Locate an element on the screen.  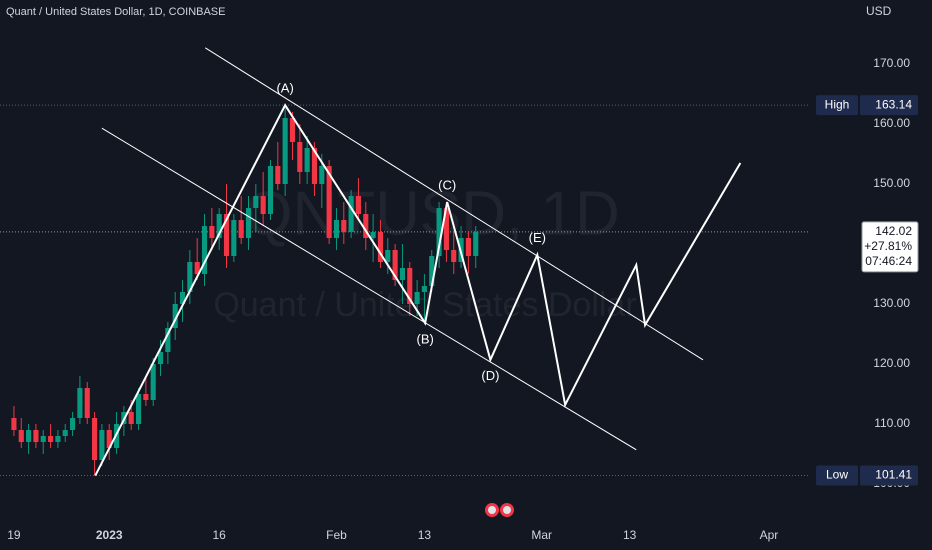
price-change: +27.81% is located at coordinates (888, 246).